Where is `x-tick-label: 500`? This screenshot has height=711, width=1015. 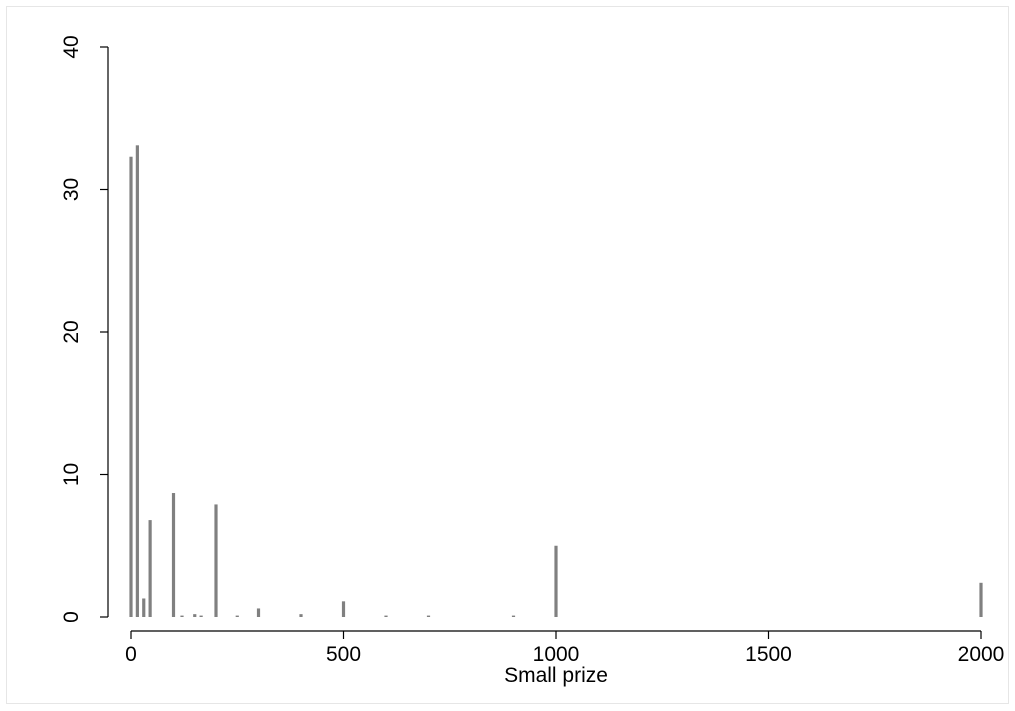 x-tick-label: 500 is located at coordinates (343, 654).